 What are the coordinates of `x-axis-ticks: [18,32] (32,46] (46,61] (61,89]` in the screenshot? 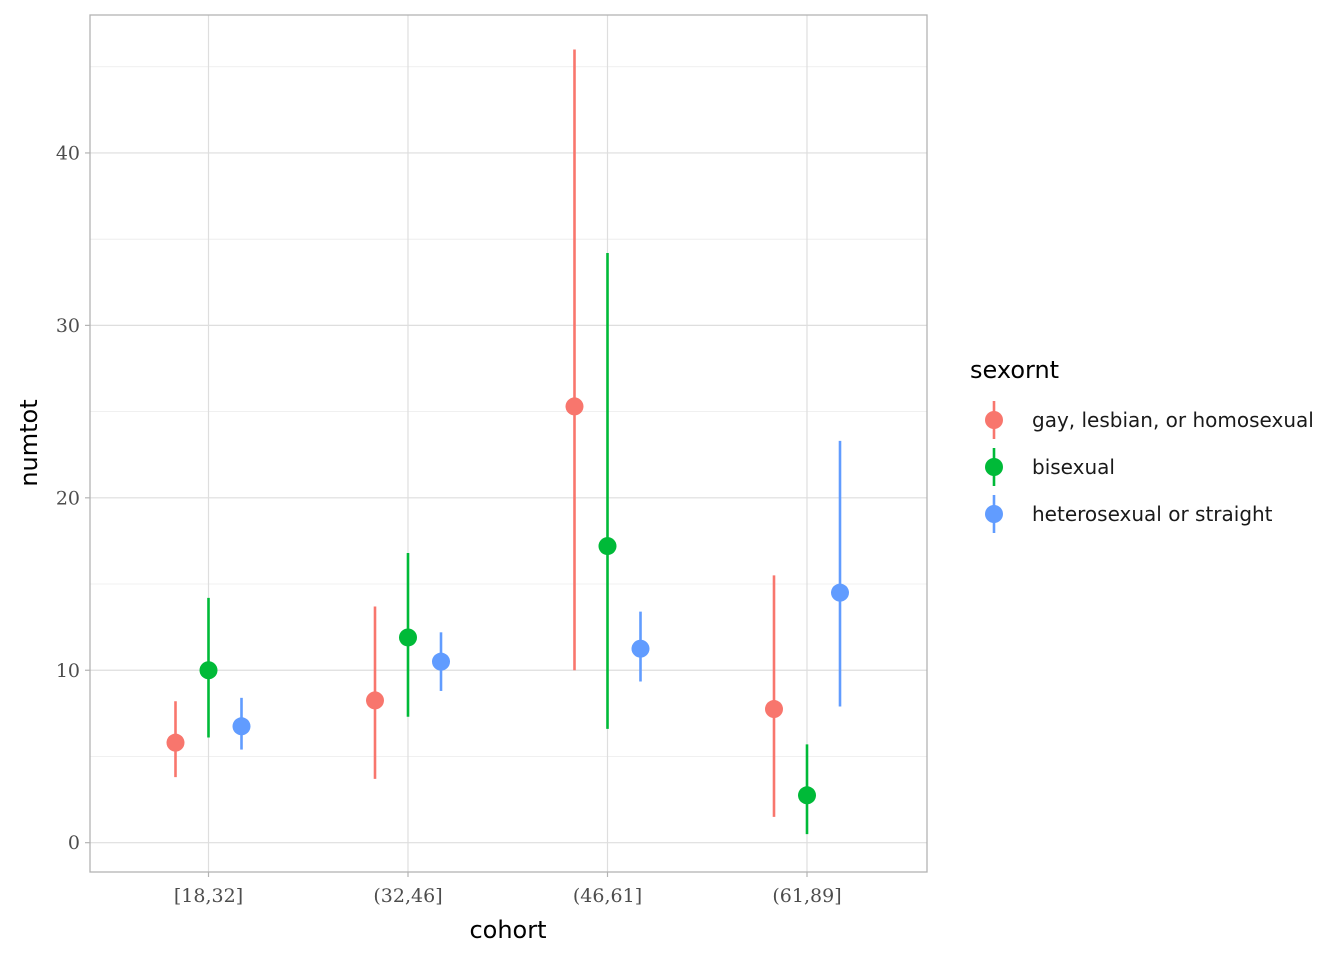 It's located at (508, 889).